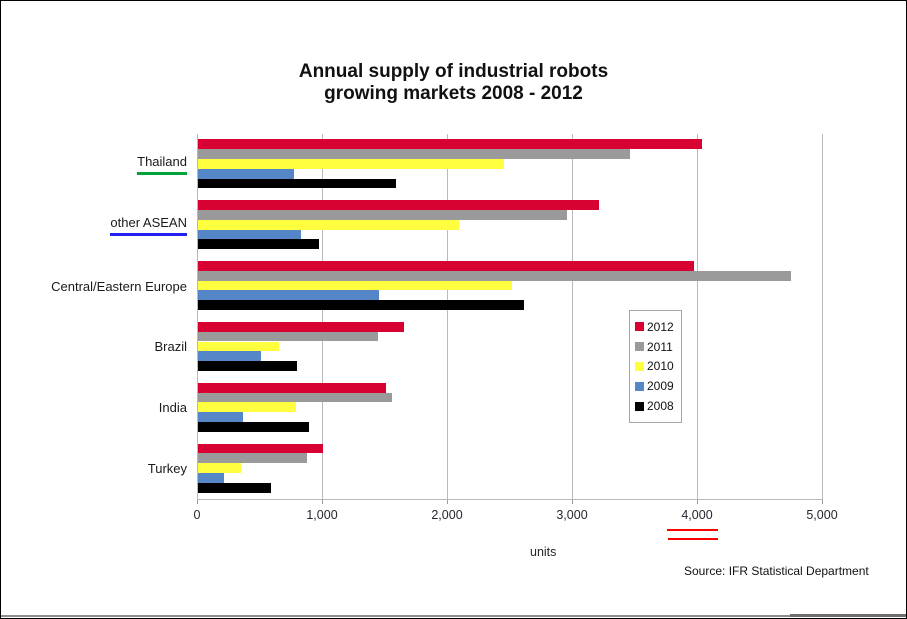 This screenshot has height=619, width=907. What do you see at coordinates (98, 347) in the screenshot?
I see `category-row: Brazil` at bounding box center [98, 347].